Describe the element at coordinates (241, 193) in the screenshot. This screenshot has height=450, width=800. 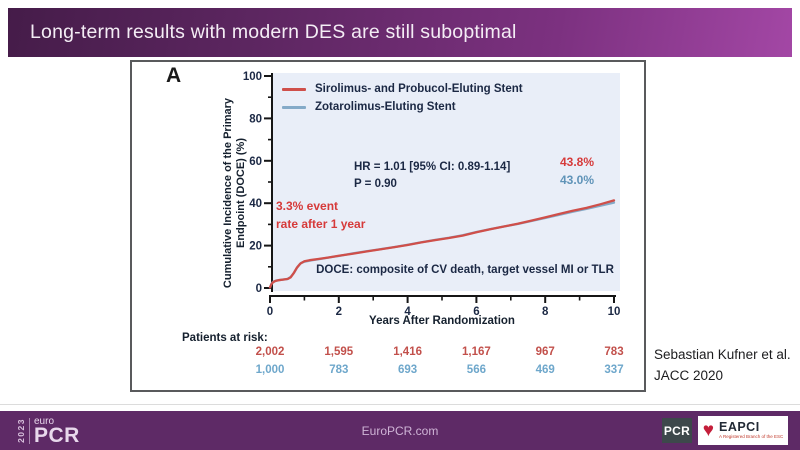
I see `y-axis-label-line2: Endpoint (DOCE) (%)` at that location.